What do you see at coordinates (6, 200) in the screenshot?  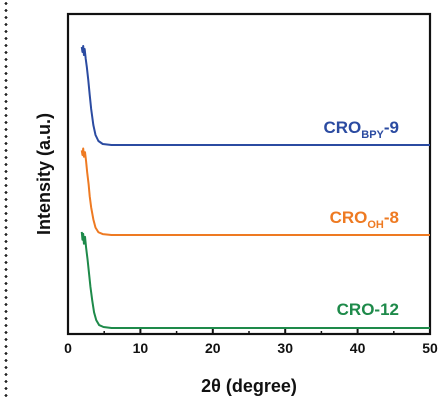 I see `dotted-border` at bounding box center [6, 200].